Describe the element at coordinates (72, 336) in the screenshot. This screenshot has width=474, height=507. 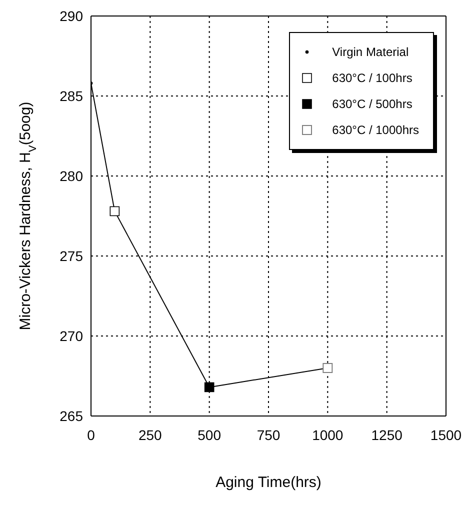
I see `y-tick-label: 270` at that location.